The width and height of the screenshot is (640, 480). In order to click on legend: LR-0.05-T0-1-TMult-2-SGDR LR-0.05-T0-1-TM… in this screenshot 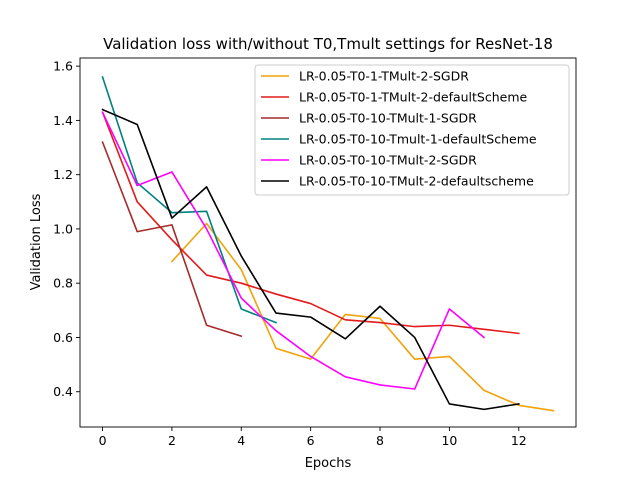, I will do `click(412, 130)`.